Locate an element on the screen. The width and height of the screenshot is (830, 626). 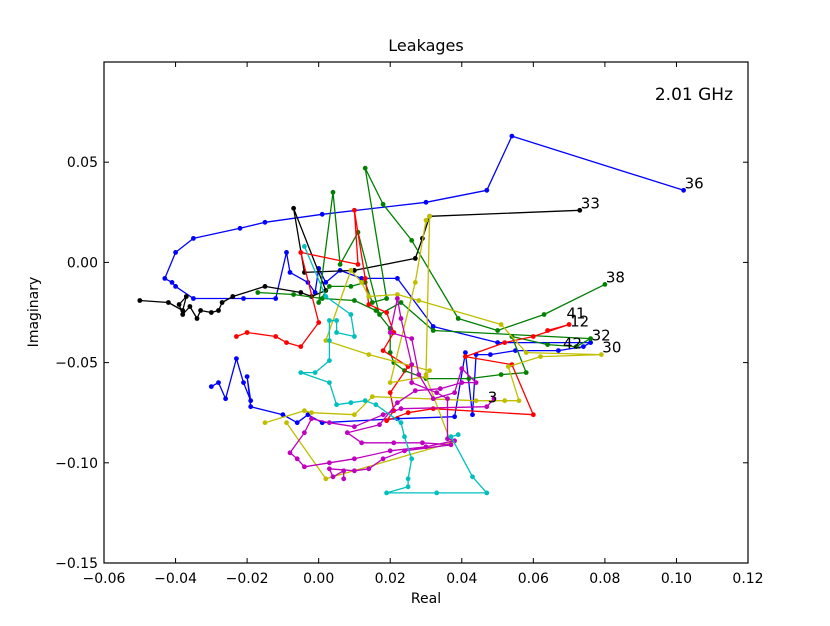
series-end-label: 30 is located at coordinates (611, 348).